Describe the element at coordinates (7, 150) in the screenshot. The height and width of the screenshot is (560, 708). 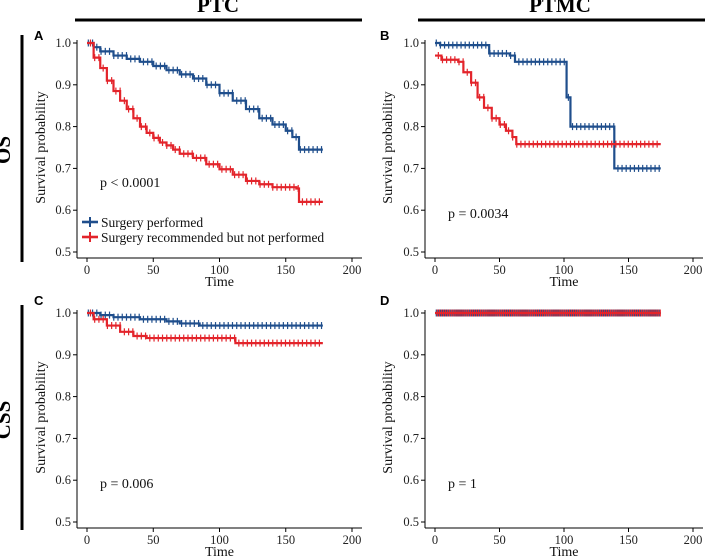
I see `row-label-os: OS` at that location.